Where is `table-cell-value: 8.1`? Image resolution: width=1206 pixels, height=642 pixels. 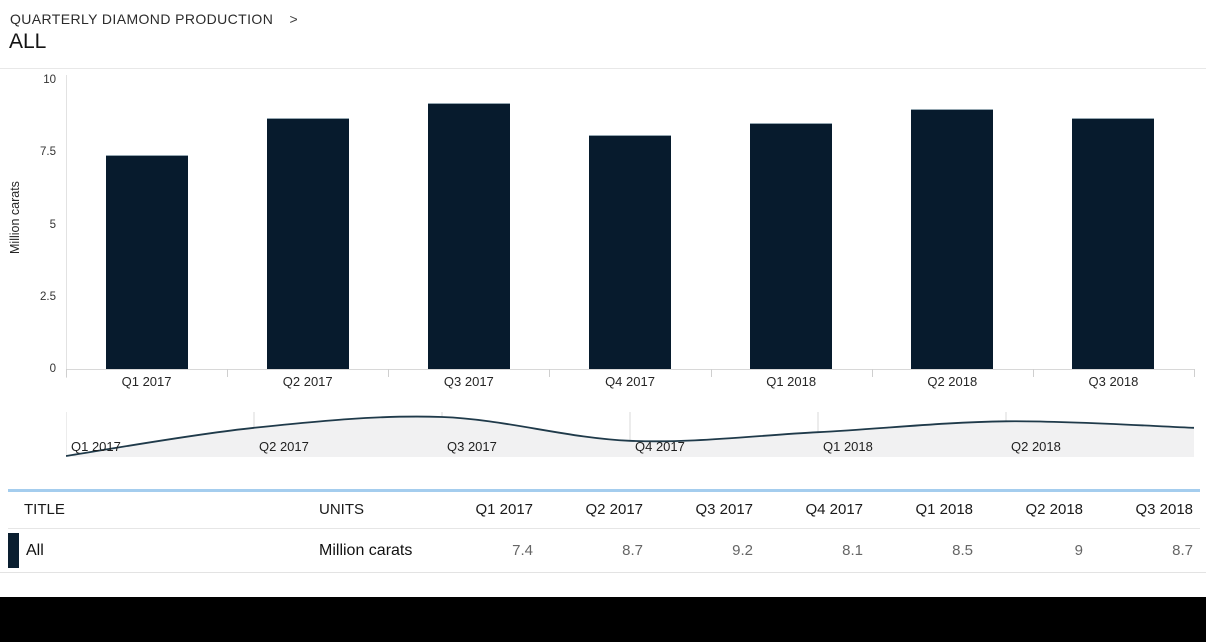 table-cell-value: 8.1 is located at coordinates (852, 550).